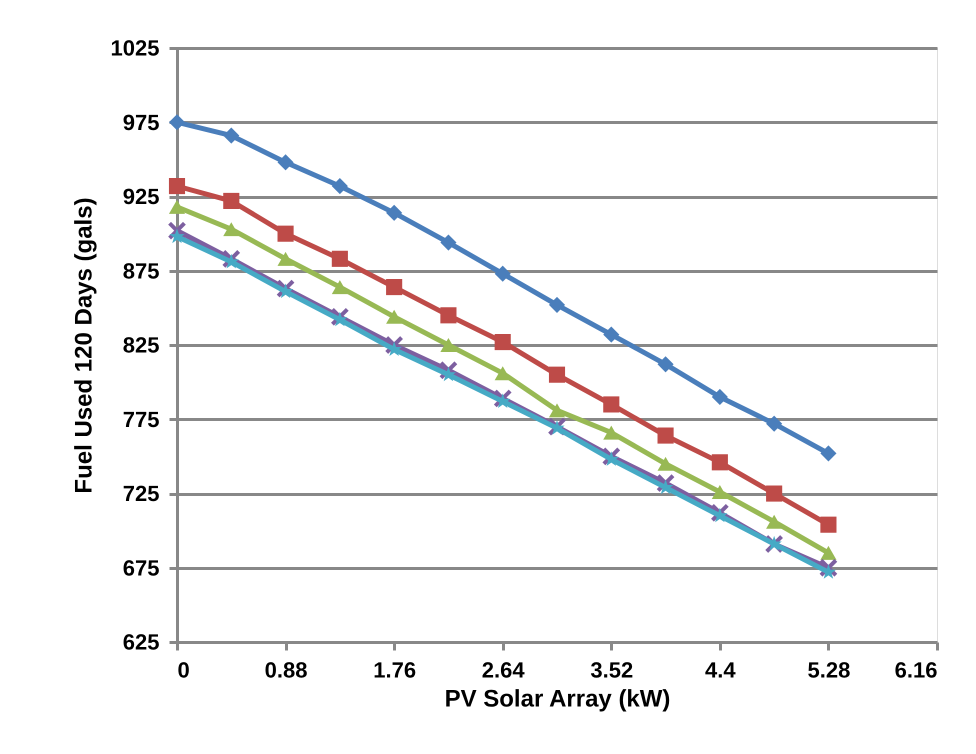  Describe the element at coordinates (141, 345) in the screenshot. I see `y-tick-label: 825` at that location.